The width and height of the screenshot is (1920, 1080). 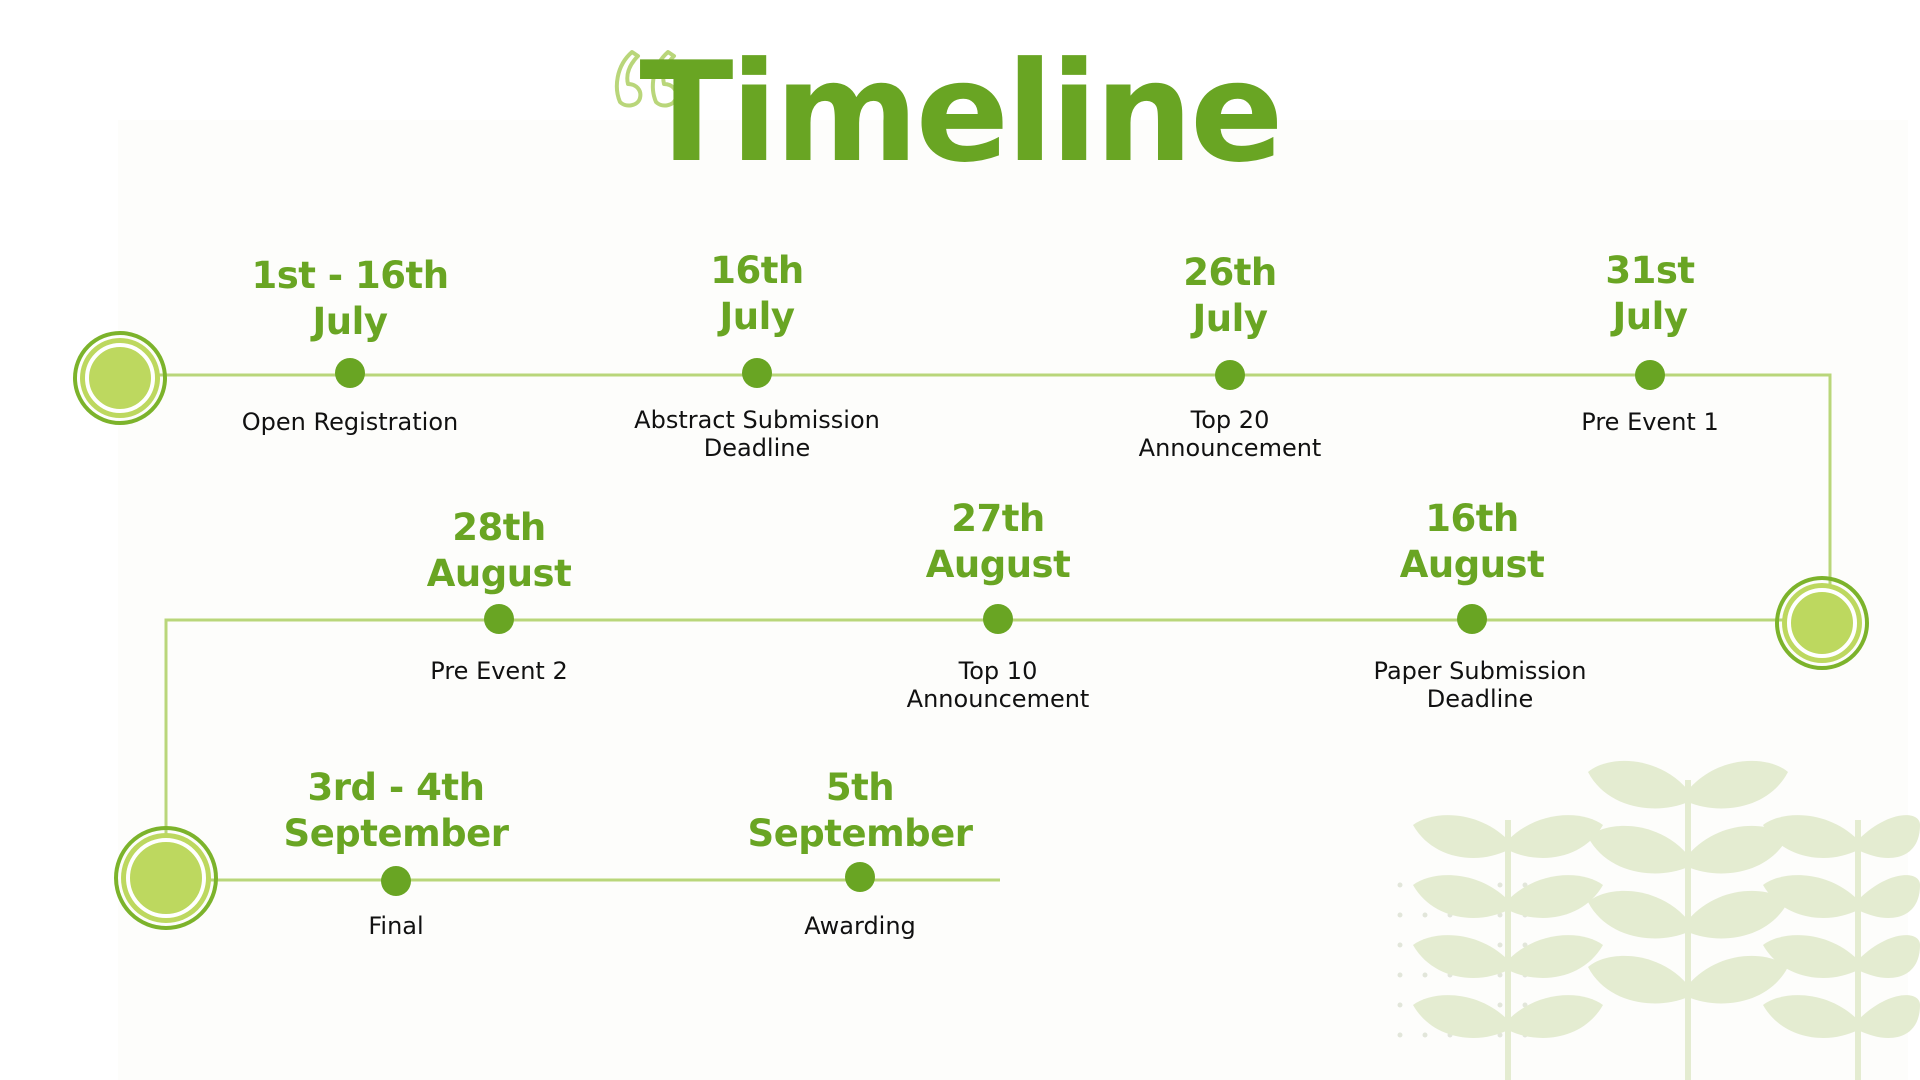 What do you see at coordinates (350, 298) in the screenshot?
I see `event-date: 1st - 16th July` at bounding box center [350, 298].